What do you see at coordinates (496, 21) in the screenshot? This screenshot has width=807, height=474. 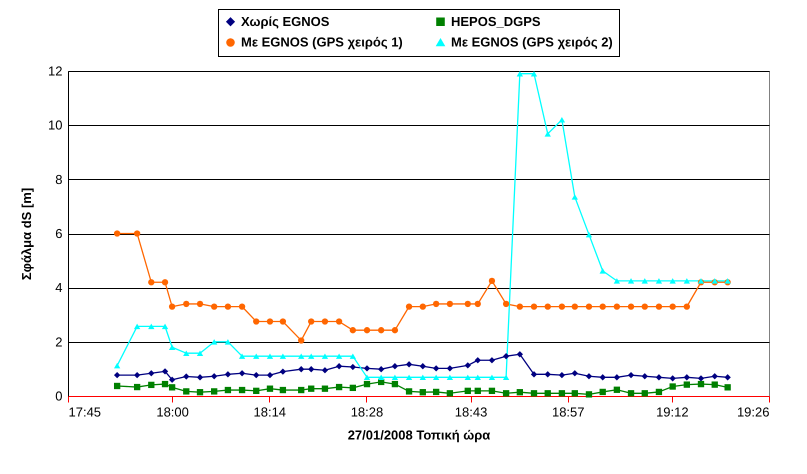 I see `legend-label: HEPOS_DGPS` at bounding box center [496, 21].